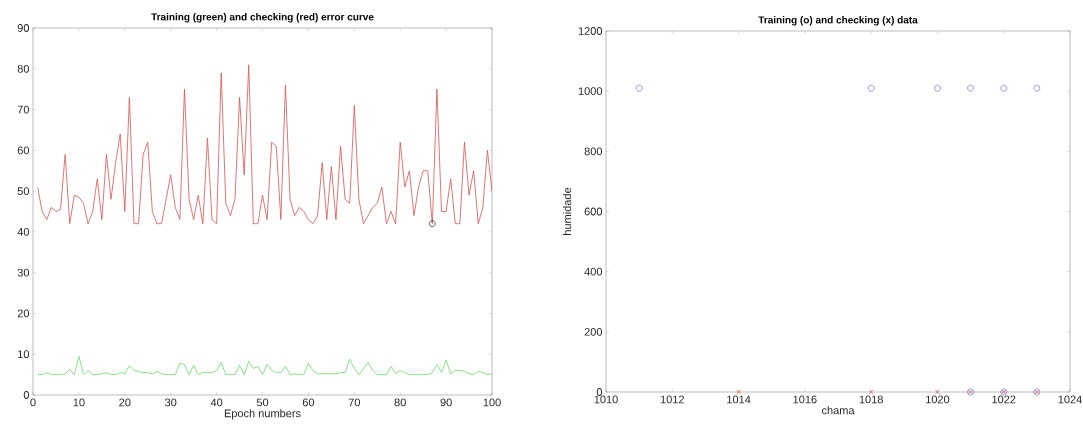 The height and width of the screenshot is (437, 1083). What do you see at coordinates (590, 91) in the screenshot?
I see `y-tick-label: 1000` at bounding box center [590, 91].